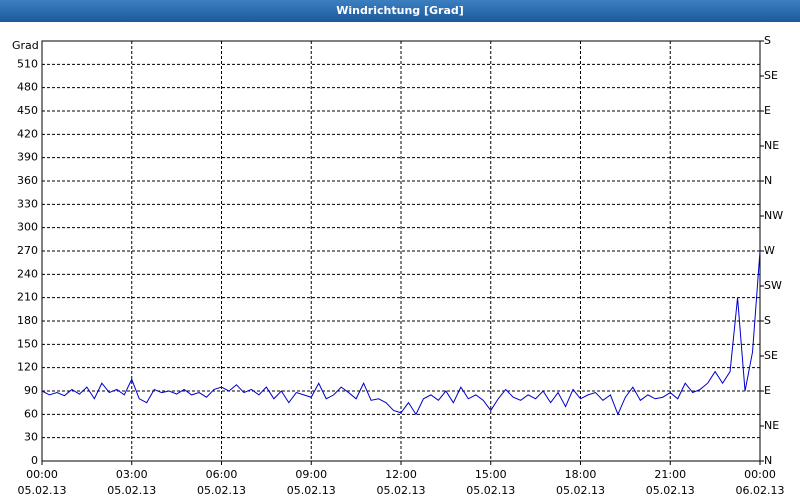 Image resolution: width=800 pixels, height=500 pixels. What do you see at coordinates (27, 203) in the screenshot?
I see `y-tick-label: 330` at bounding box center [27, 203].